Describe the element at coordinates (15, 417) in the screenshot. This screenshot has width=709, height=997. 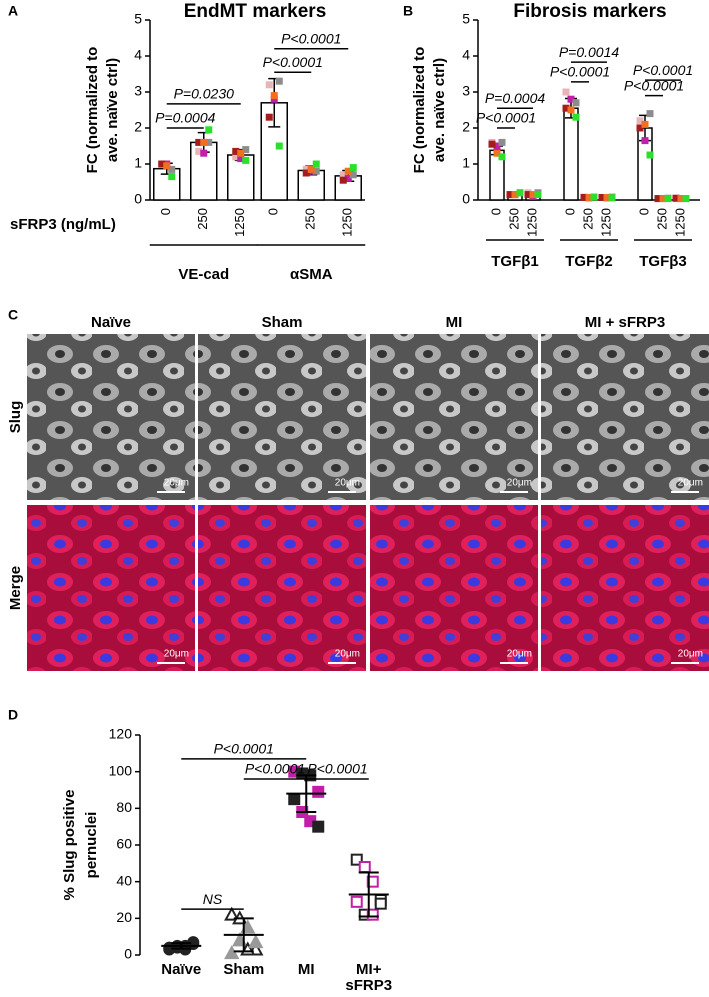
I see `row-label: Slug` at that location.